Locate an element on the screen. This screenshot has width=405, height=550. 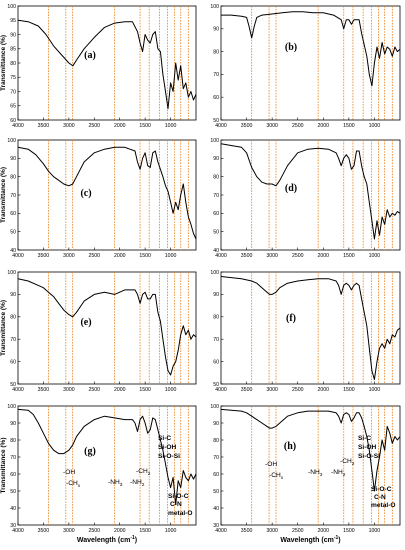
panel-label: (d) is located at coordinates (291, 188).